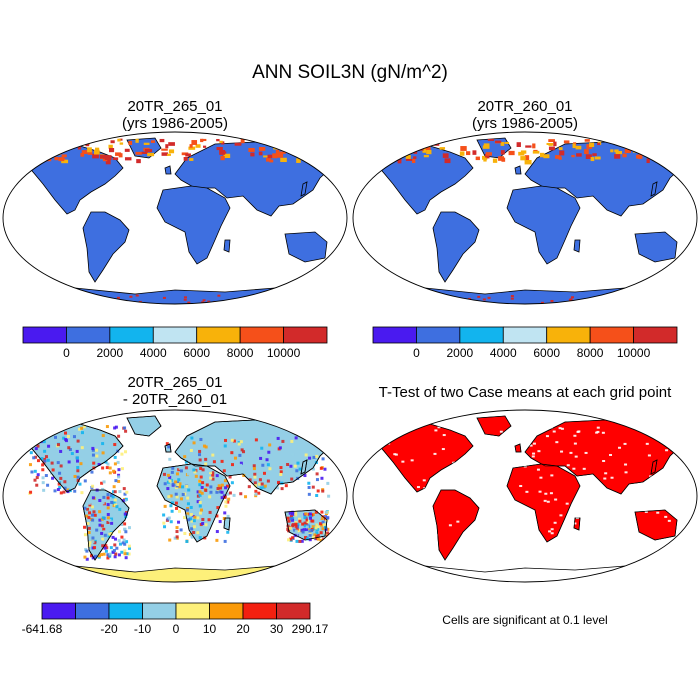 Image resolution: width=700 pixels, height=700 pixels. I want to click on case2-years: (yrs 1986-2005), so click(525, 123).